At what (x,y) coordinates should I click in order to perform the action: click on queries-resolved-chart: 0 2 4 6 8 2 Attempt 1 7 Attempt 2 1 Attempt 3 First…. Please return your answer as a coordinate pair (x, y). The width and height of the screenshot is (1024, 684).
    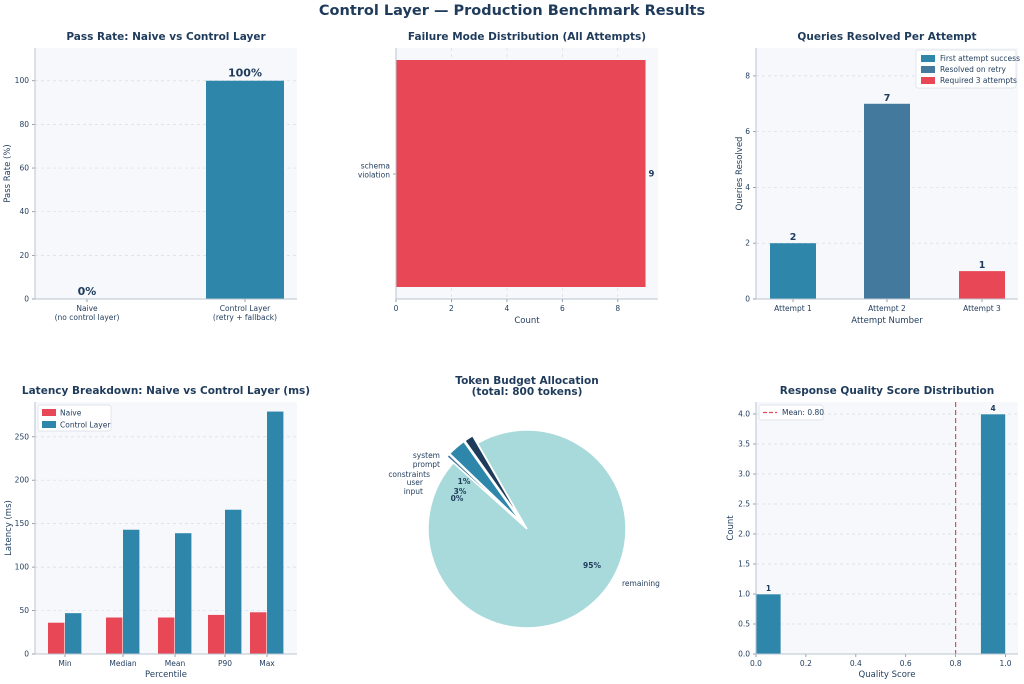
    Looking at the image, I should click on (877, 178).